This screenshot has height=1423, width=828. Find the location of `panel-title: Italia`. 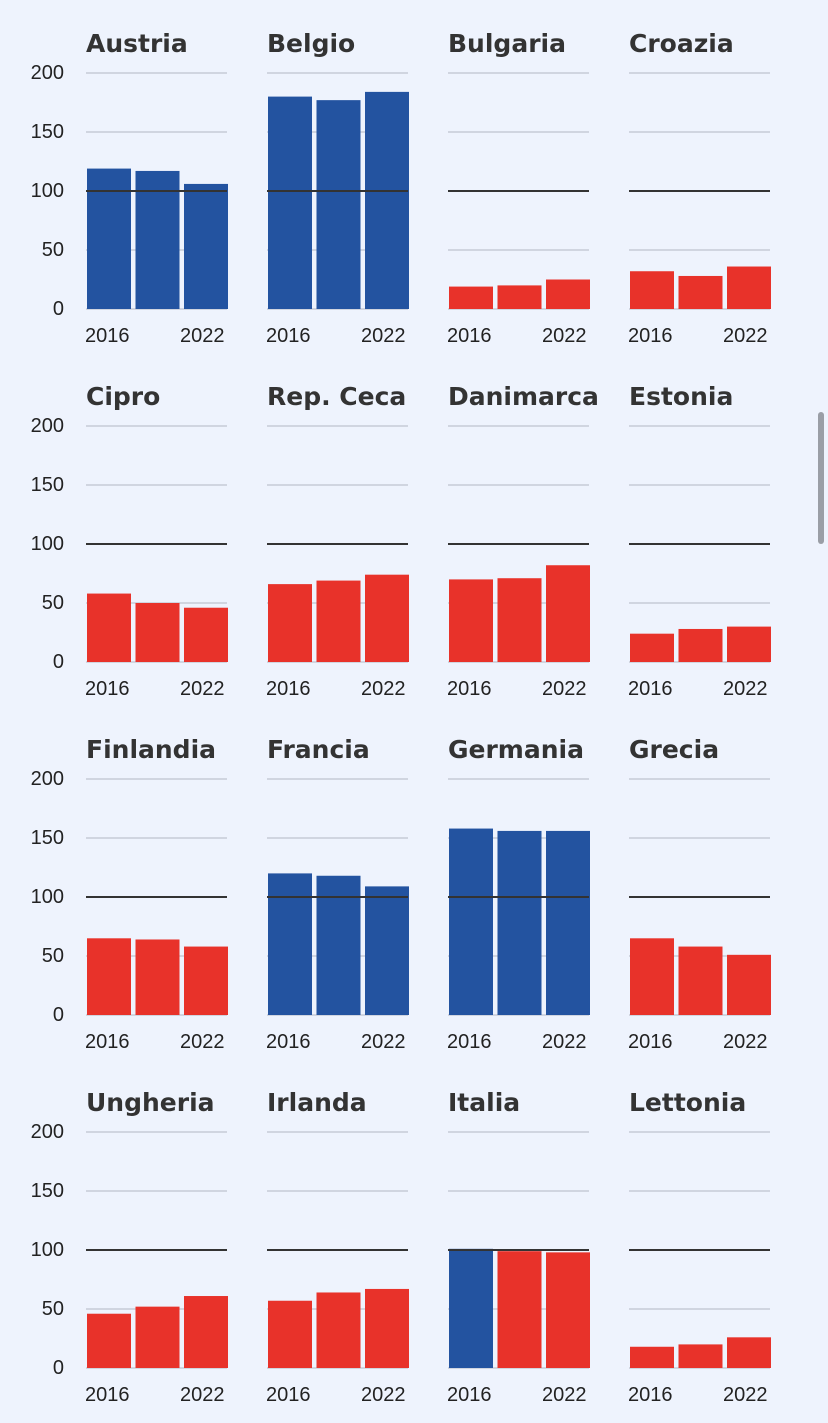

panel-title: Italia is located at coordinates (484, 1102).